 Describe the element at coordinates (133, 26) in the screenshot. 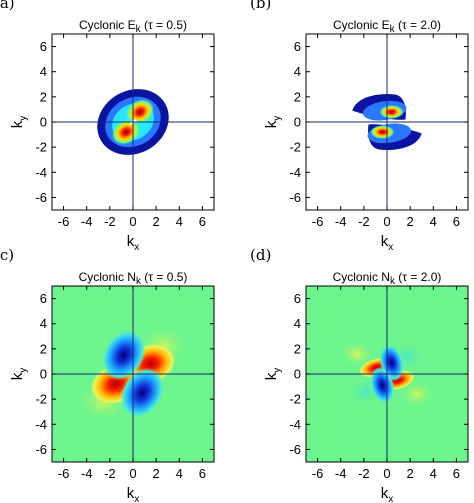

I see `panel-title: Cyclonic Ek (τ = 0.5)` at that location.